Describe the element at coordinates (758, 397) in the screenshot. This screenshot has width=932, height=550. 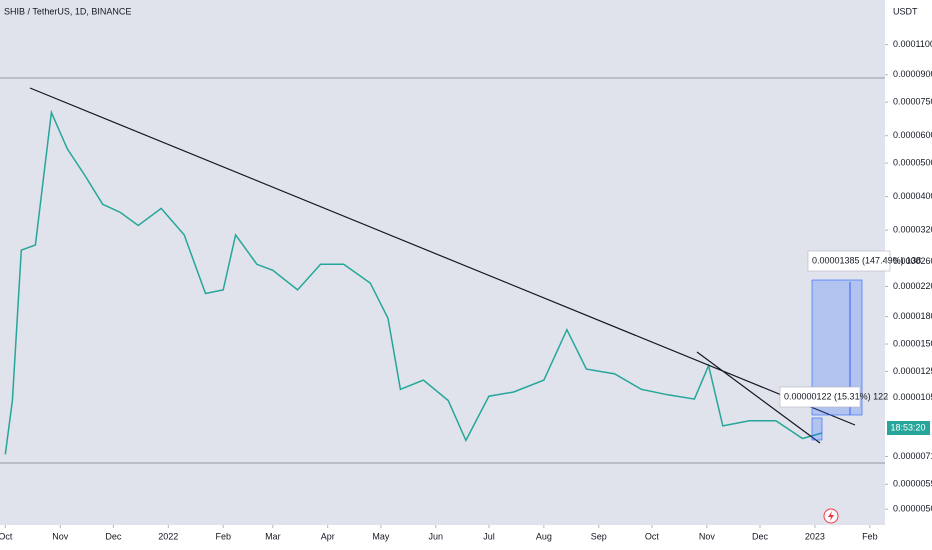
I see `trend-line` at that location.